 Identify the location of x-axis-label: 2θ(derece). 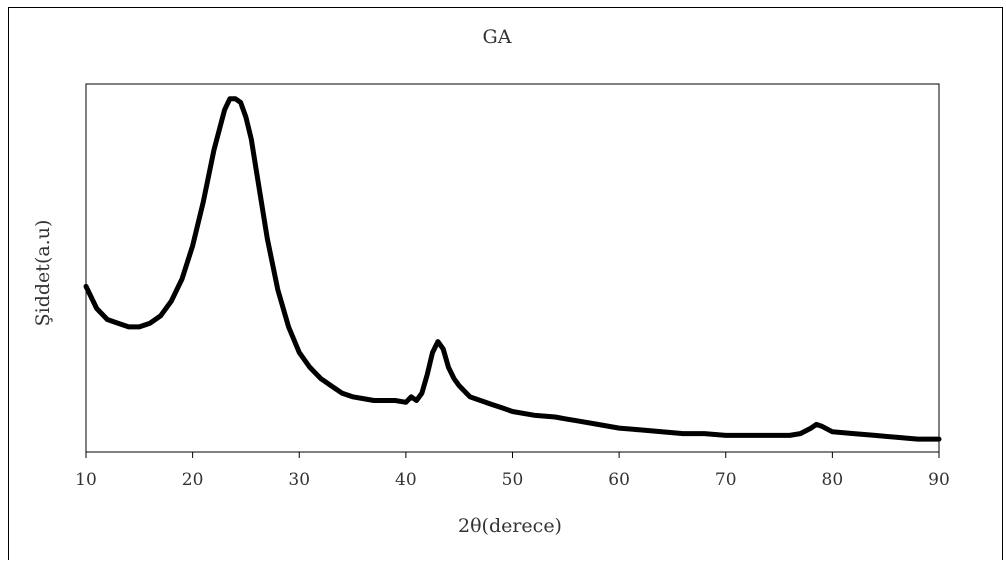
(510, 526).